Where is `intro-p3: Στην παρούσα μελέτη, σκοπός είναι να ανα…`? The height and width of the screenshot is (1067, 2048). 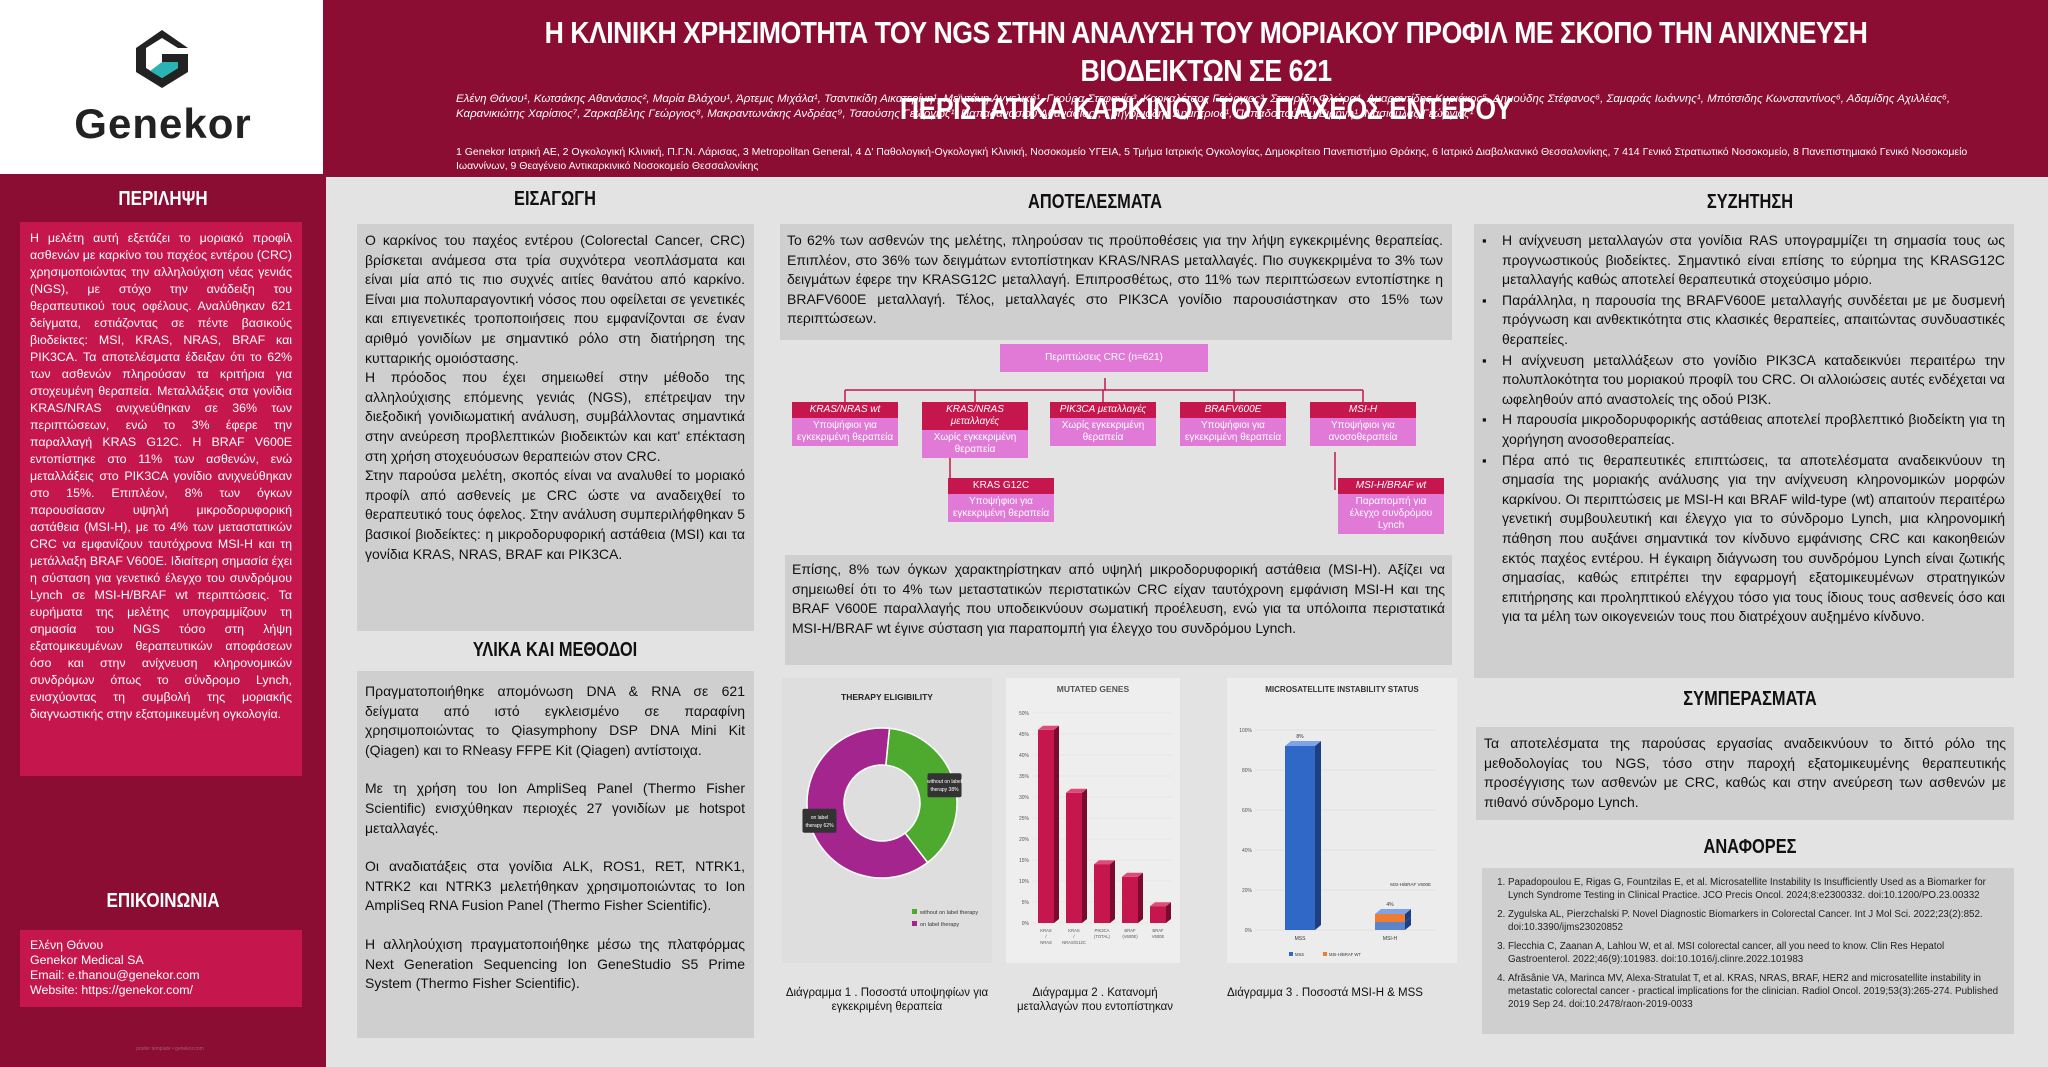 intro-p3: Στην παρούσα μελέτη, σκοπός είναι να ανα… is located at coordinates (555, 514).